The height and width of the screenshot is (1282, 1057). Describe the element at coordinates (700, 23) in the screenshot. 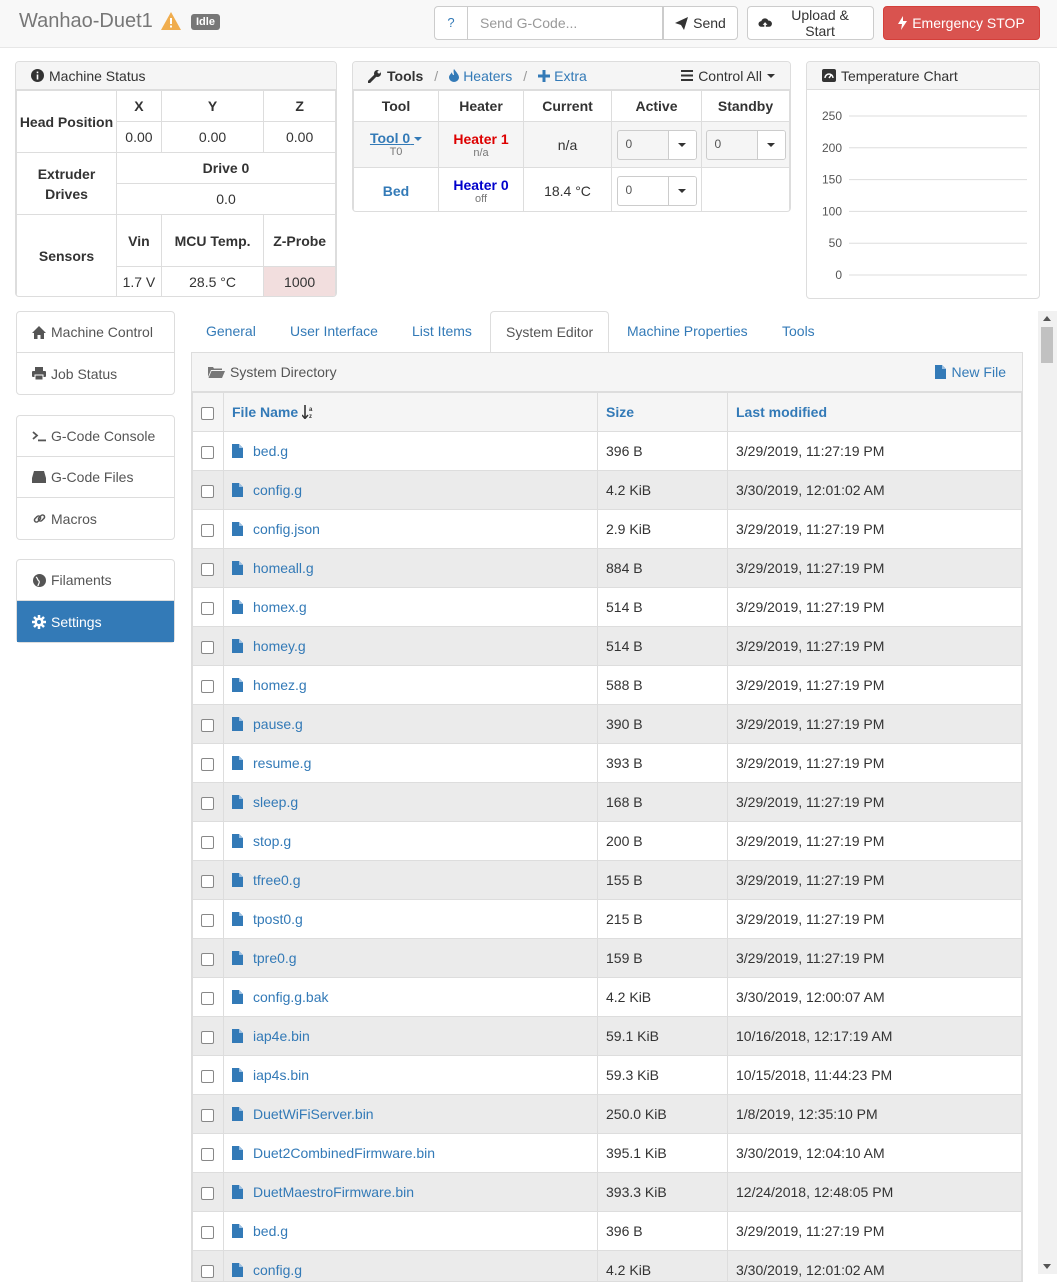

I see `send-button: Send` at that location.